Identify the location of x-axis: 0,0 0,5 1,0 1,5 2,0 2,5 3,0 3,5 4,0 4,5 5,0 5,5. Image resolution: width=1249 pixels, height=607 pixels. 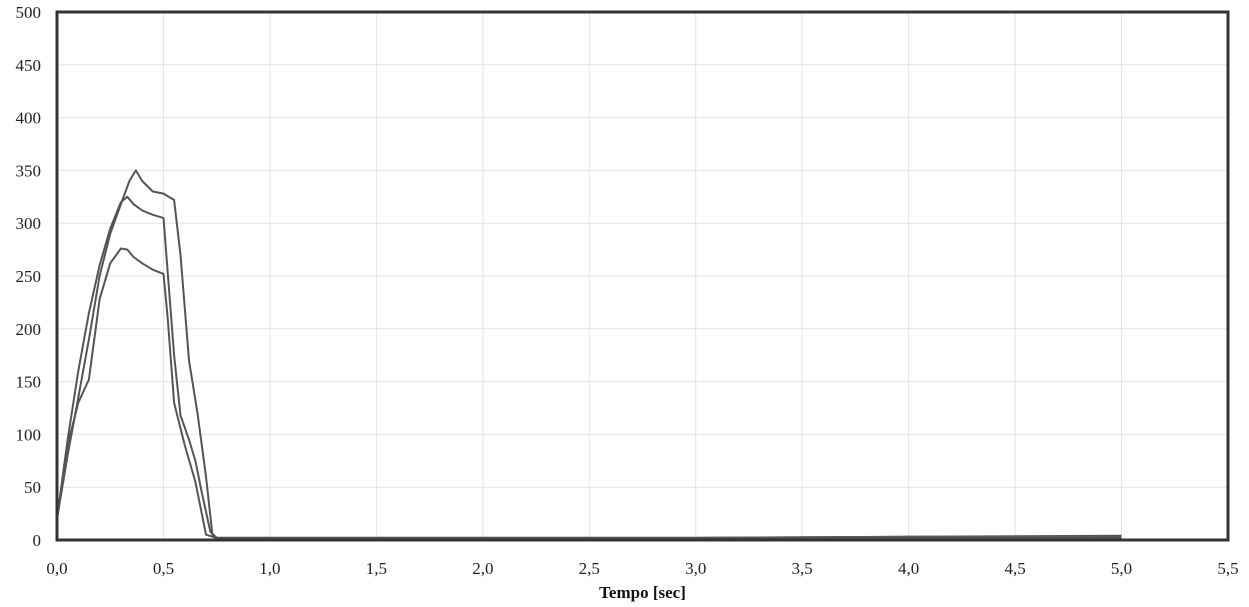
(642, 568).